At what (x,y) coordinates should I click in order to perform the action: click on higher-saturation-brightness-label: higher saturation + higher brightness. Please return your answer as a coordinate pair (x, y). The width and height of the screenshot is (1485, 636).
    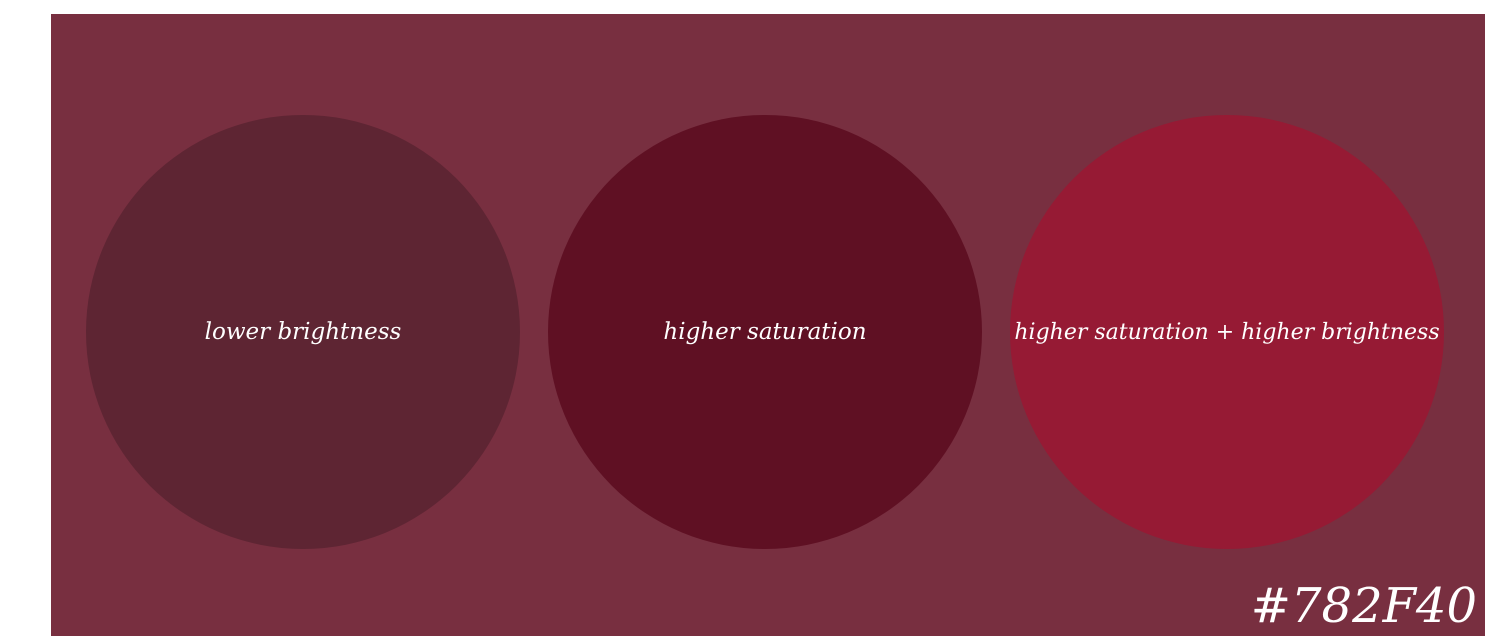
    Looking at the image, I should click on (1226, 332).